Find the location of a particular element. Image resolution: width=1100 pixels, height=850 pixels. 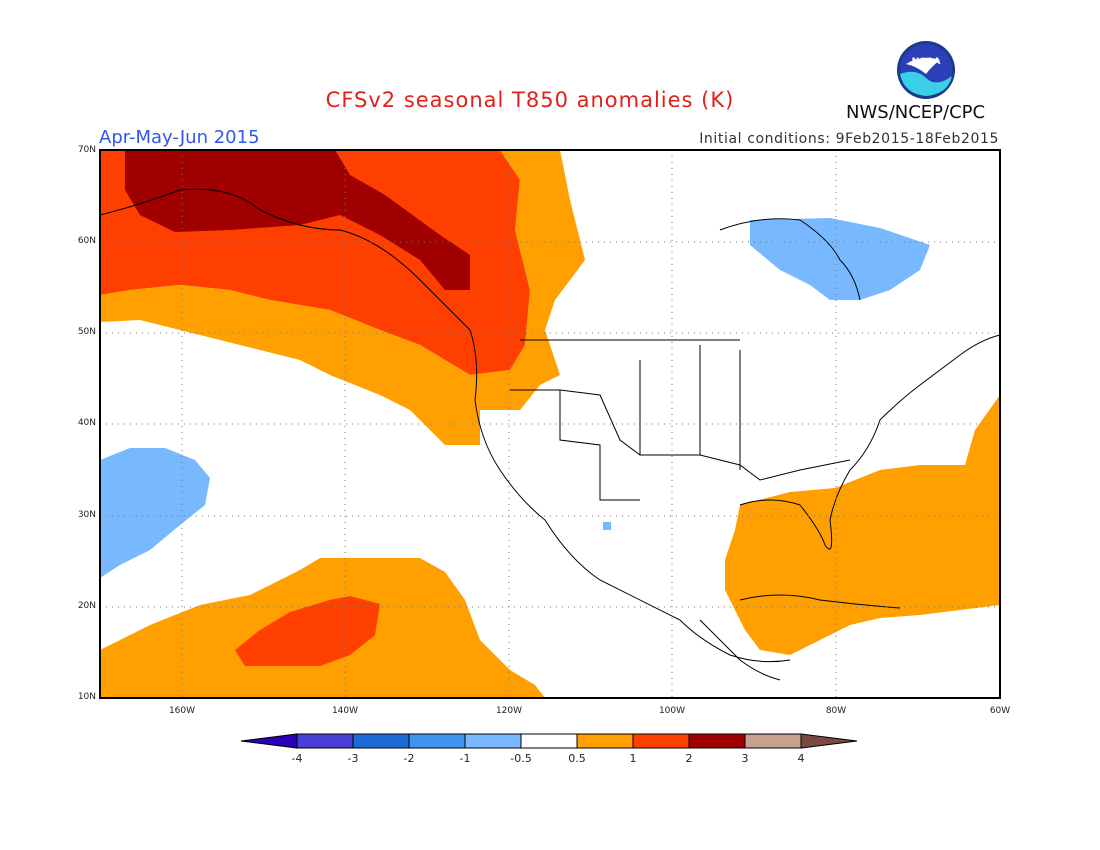

lat-label: 70N is located at coordinates (86, 150).